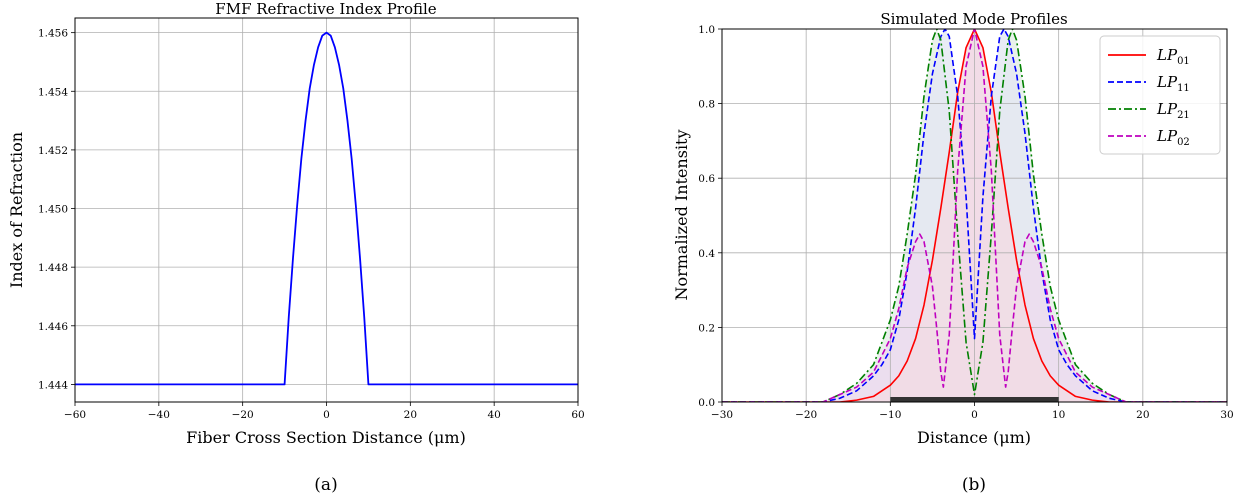 The image size is (1233, 499). Describe the element at coordinates (53, 210) in the screenshot. I see `chart-a-ytick-label: 1.450` at that location.